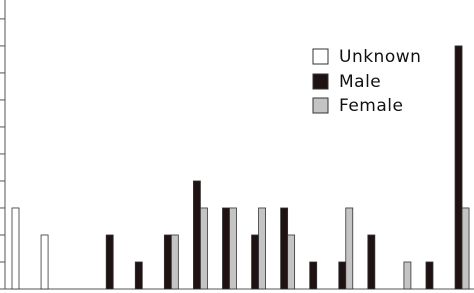 The image size is (474, 293). Describe the element at coordinates (360, 82) in the screenshot. I see `legend-label: Male` at that location.